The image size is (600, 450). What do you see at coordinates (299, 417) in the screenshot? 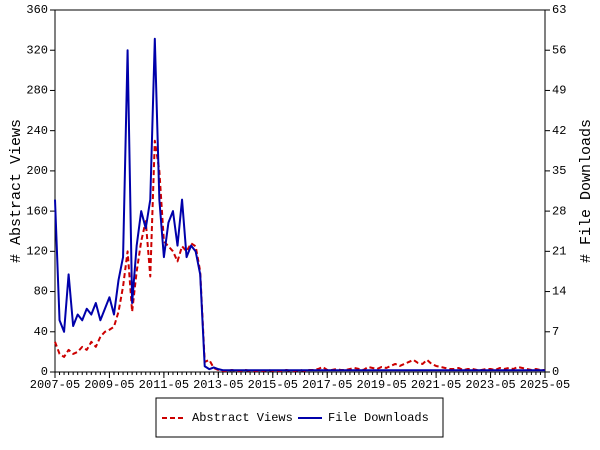
I see `legend-box` at bounding box center [299, 417].